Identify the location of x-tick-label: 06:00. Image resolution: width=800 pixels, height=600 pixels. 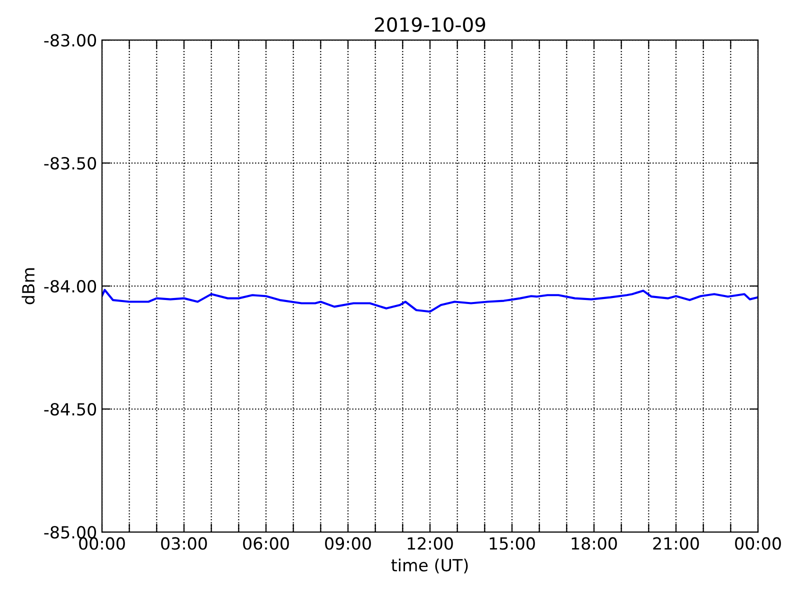
(266, 543).